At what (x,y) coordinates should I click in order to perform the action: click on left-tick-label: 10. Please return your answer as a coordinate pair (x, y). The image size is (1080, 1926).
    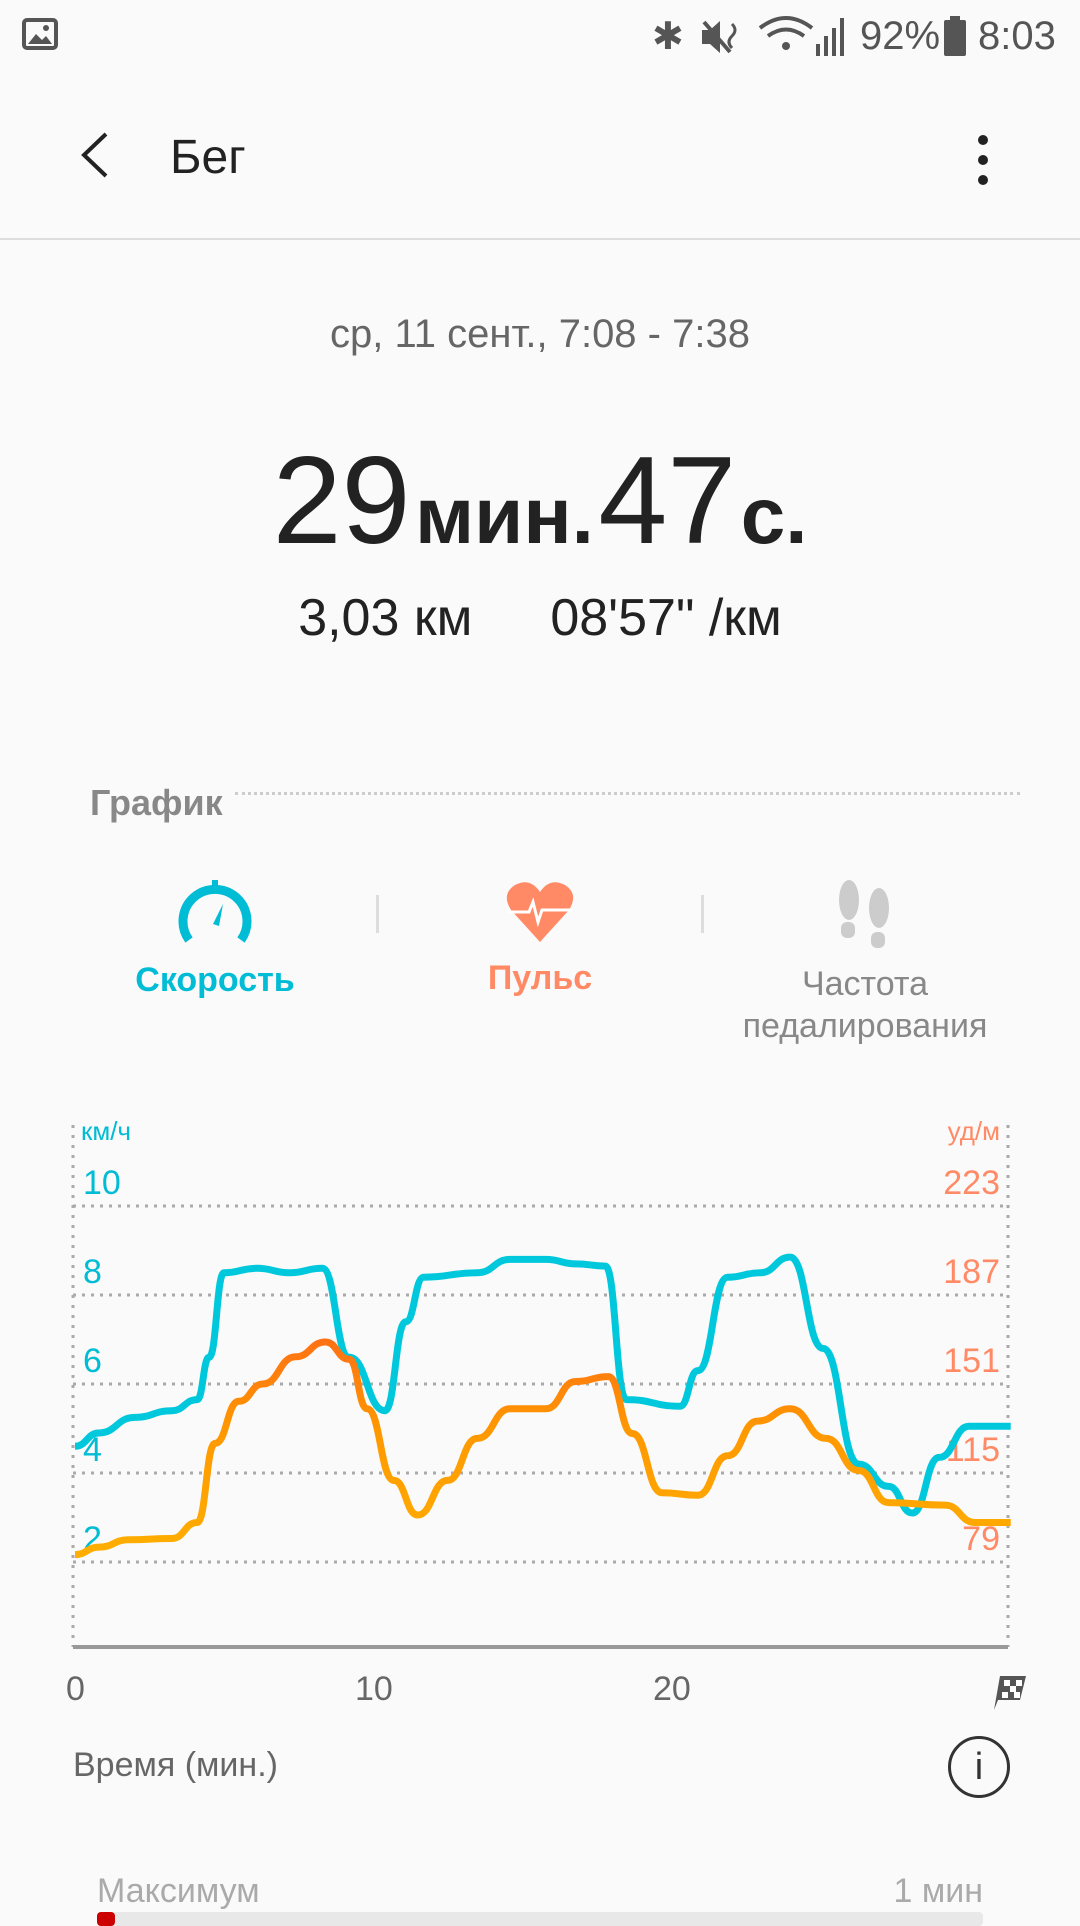
    Looking at the image, I should click on (102, 1183).